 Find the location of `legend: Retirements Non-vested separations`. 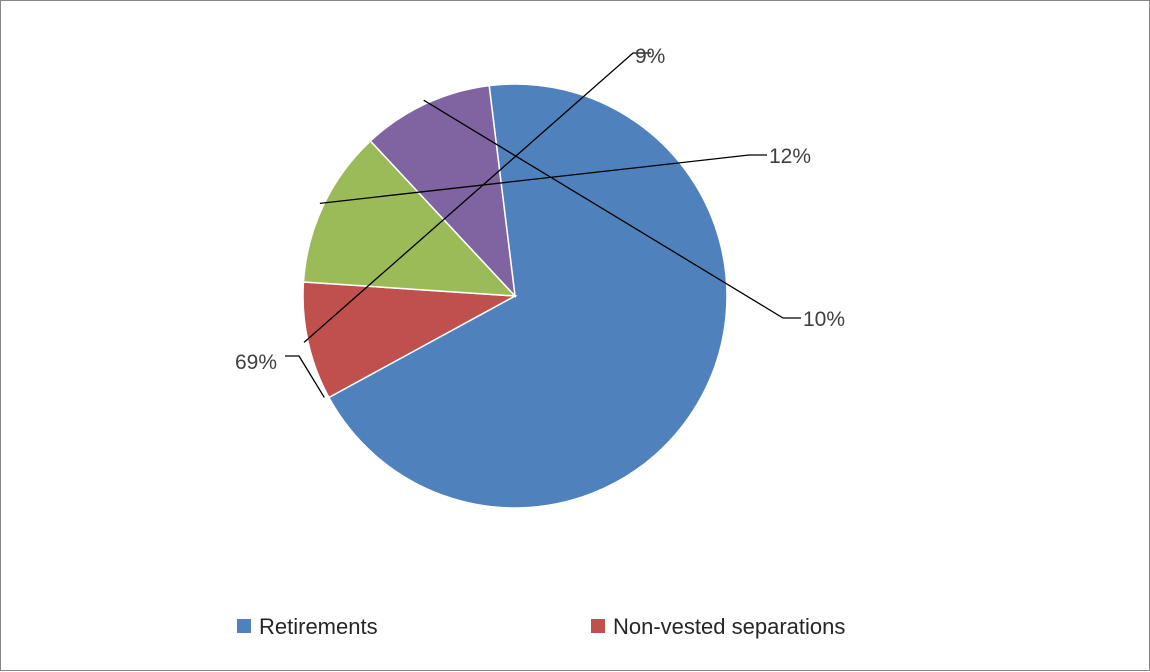

legend: Retirements Non-vested separations is located at coordinates (541, 626).